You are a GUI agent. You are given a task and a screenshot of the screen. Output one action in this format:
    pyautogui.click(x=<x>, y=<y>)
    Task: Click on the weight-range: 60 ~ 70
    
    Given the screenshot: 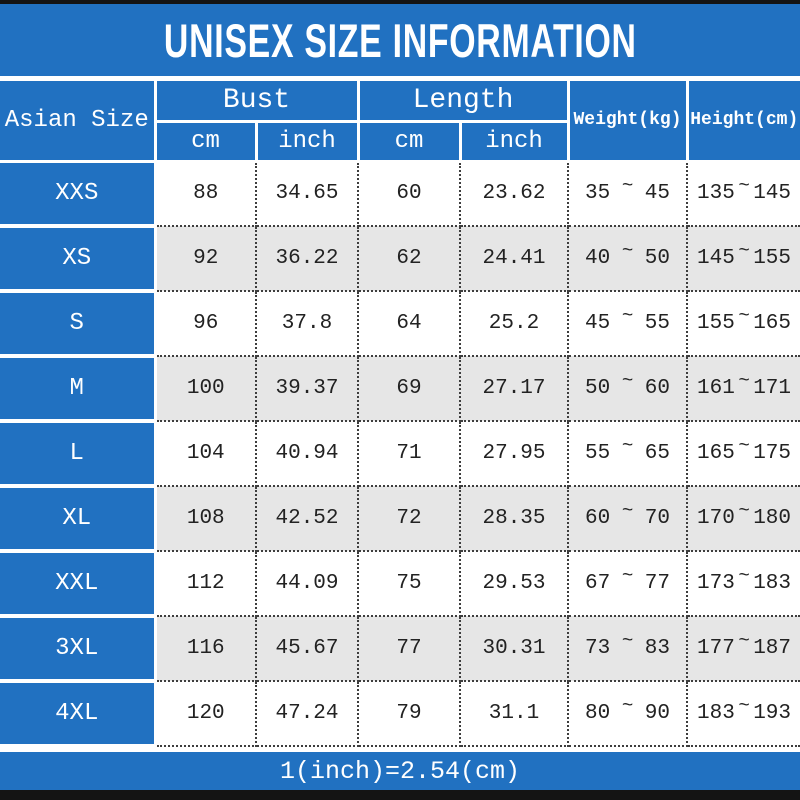 What is the action you would take?
    pyautogui.click(x=627, y=515)
    